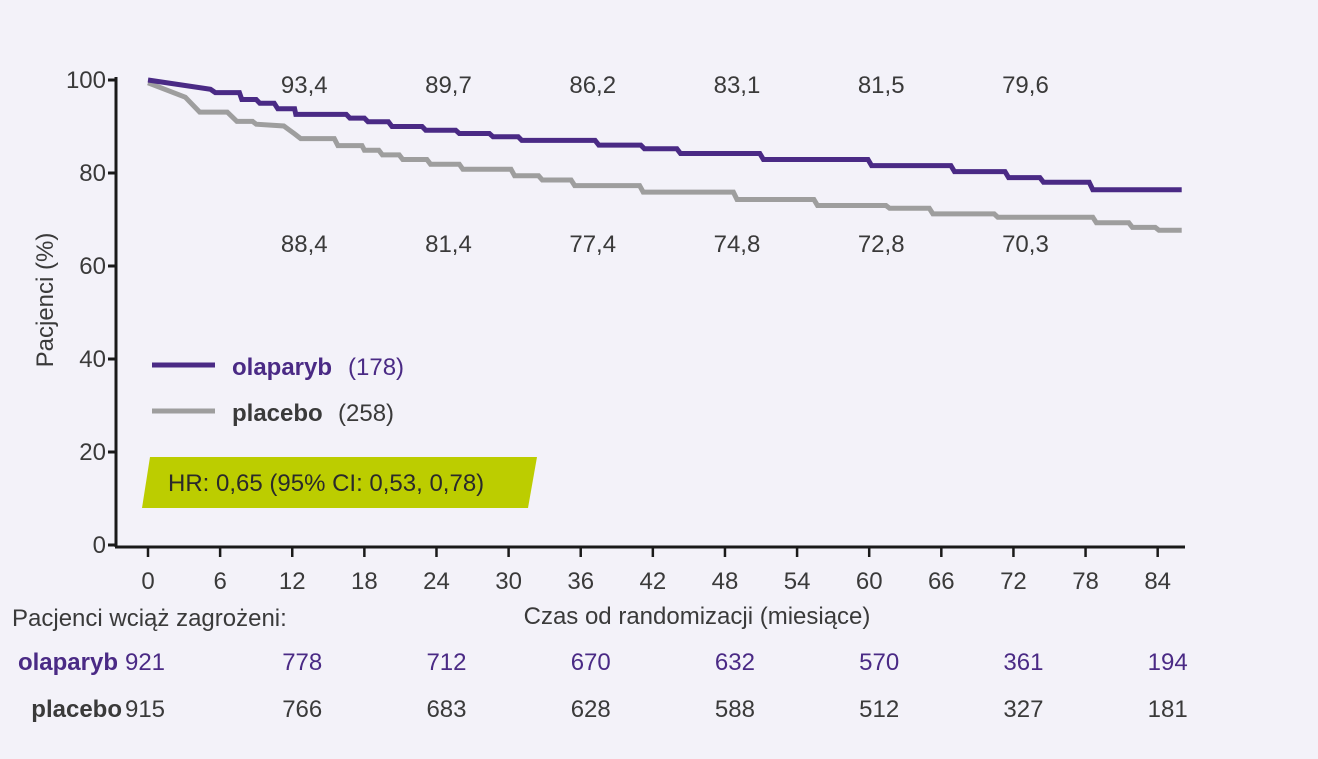 This screenshot has height=759, width=1318. What do you see at coordinates (735, 662) in the screenshot?
I see `risk-value-olaparyb: 632` at bounding box center [735, 662].